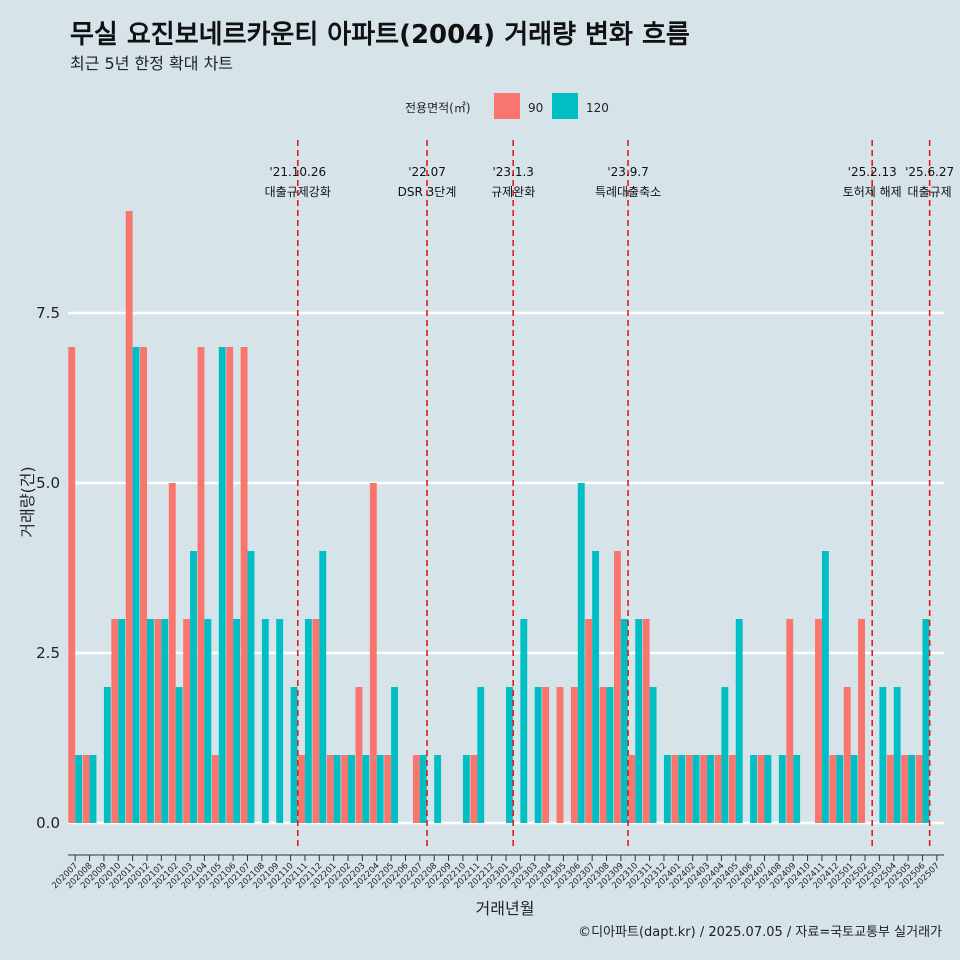  What do you see at coordinates (513, 192) in the screenshot?
I see `event-label: 규제완화` at bounding box center [513, 192].